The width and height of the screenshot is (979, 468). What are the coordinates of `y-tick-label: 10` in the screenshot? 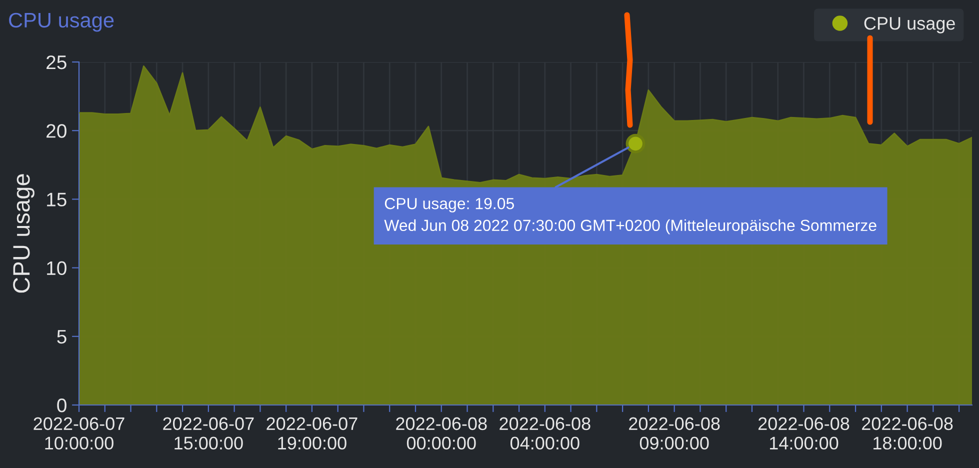 It's located at (56, 268).